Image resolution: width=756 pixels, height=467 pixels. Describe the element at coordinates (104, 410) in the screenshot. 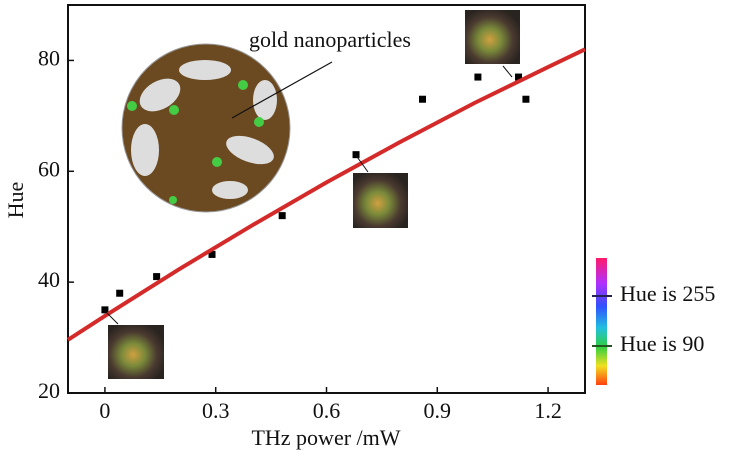

I see `x-tick-label: 0` at that location.